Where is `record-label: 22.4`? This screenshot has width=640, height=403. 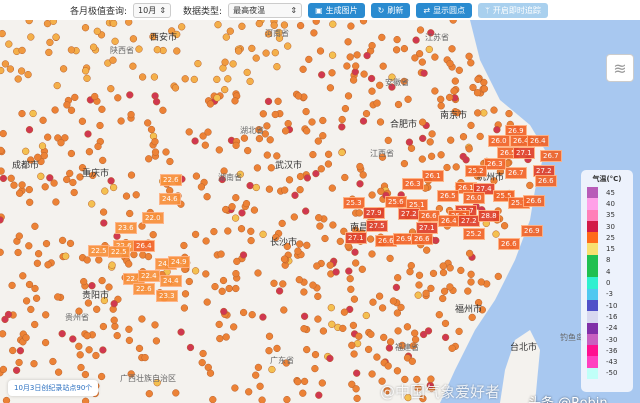
record-label: 22.4 is located at coordinates (149, 276).